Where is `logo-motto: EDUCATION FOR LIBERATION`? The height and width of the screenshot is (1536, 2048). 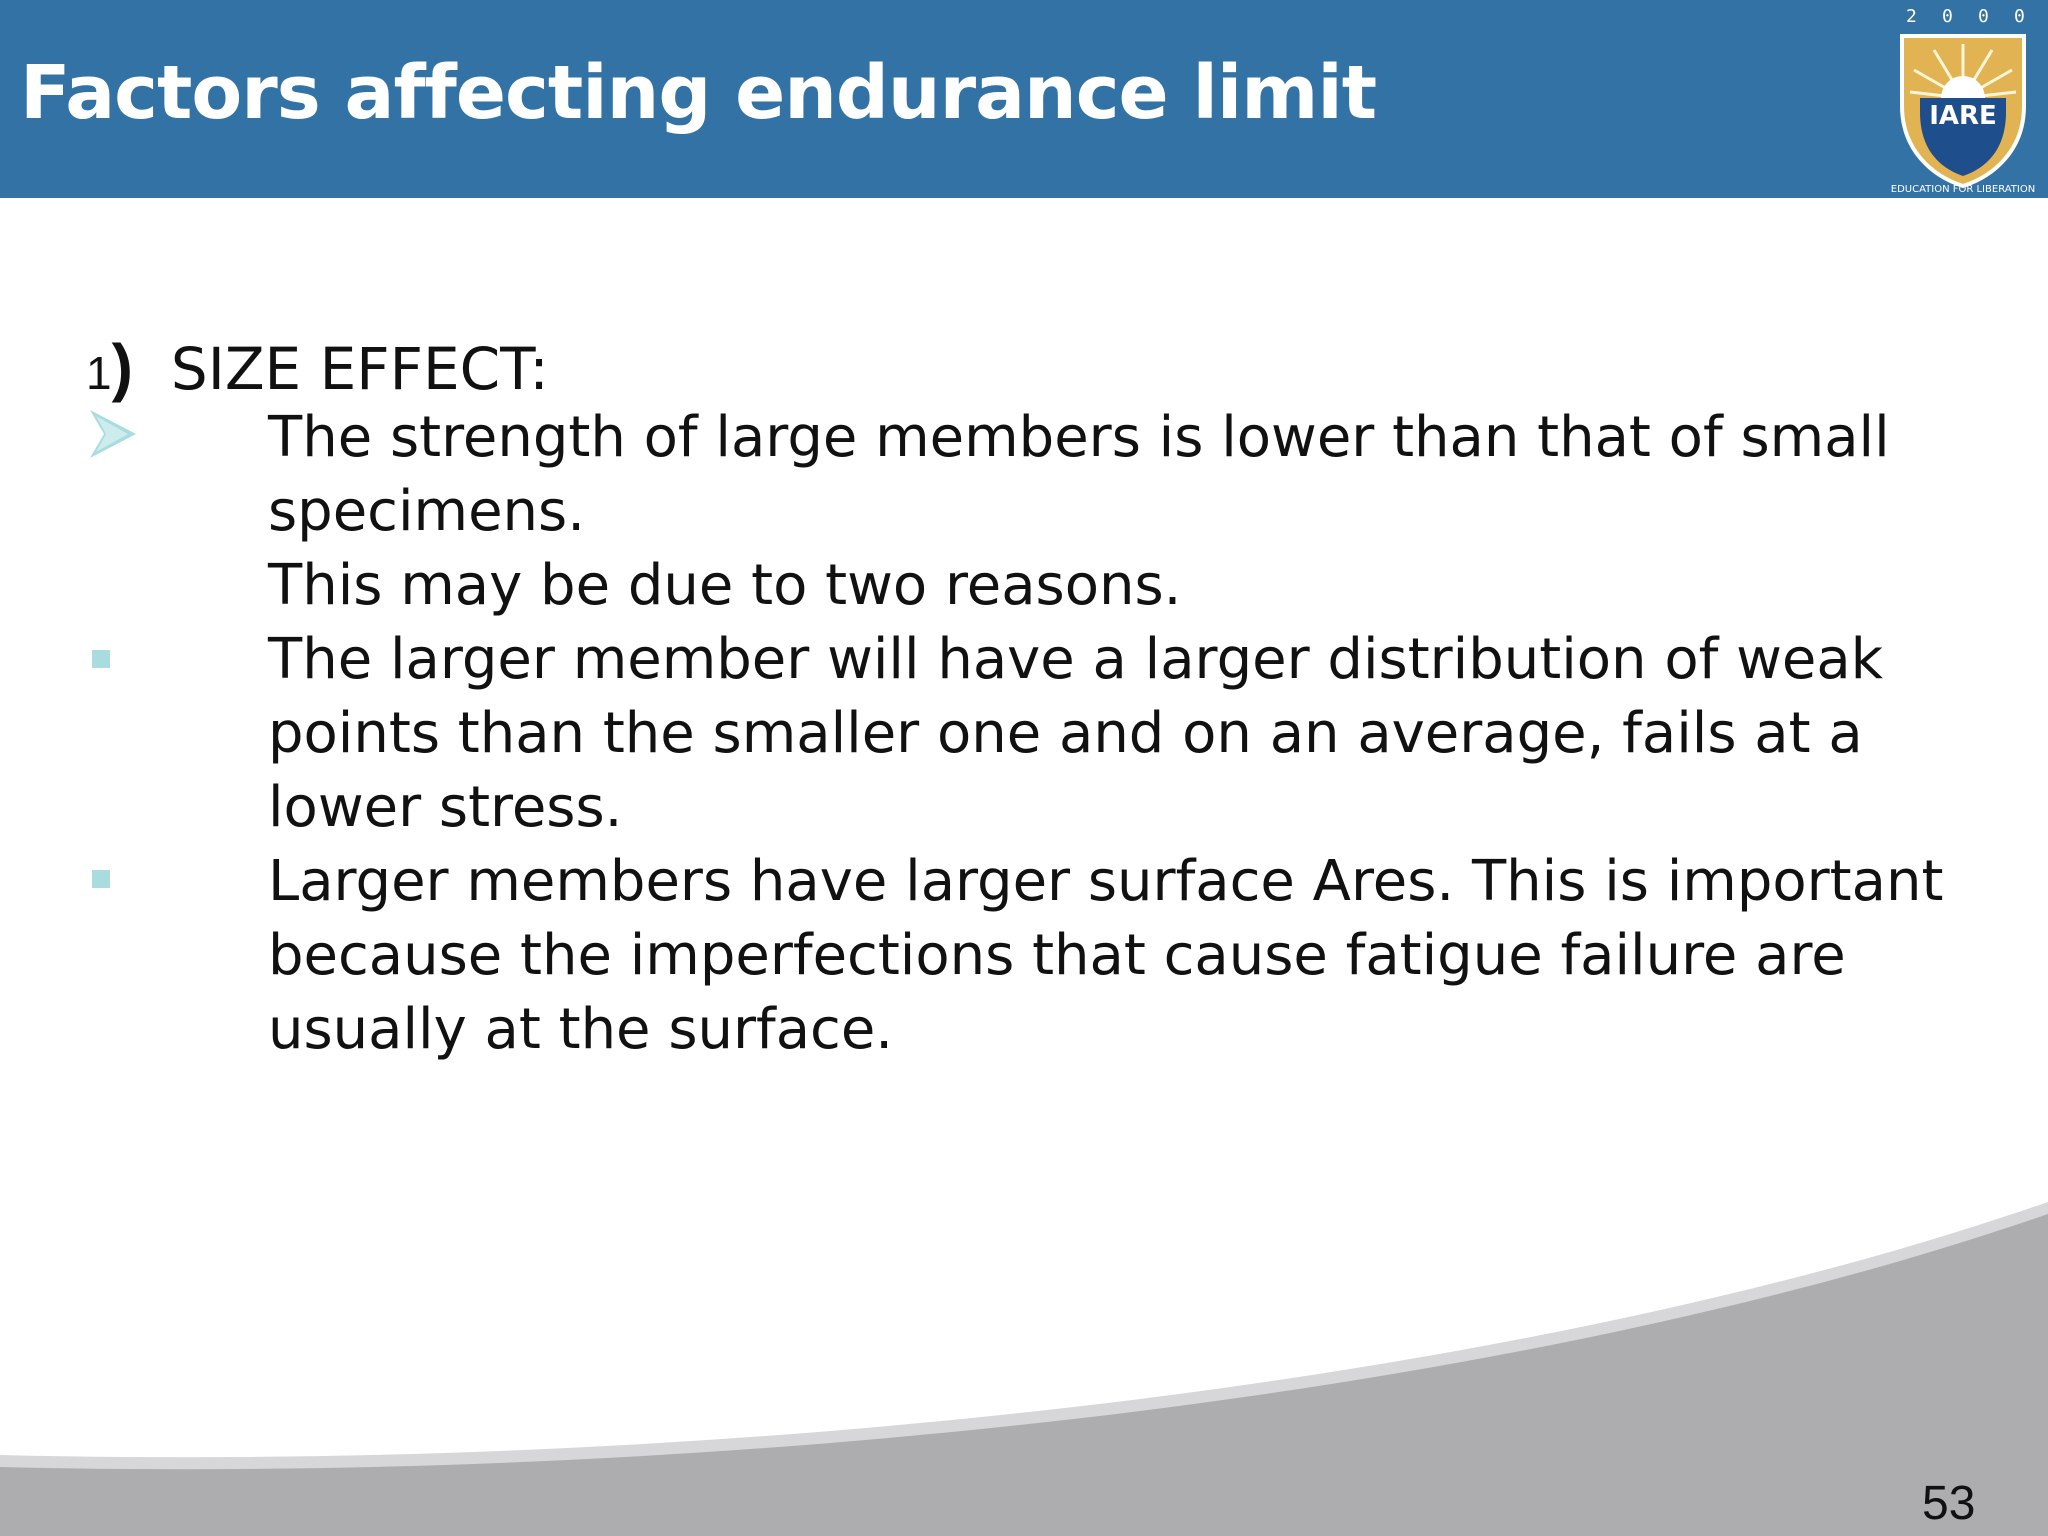
logo-motto: EDUCATION FOR LIBERATION is located at coordinates (1963, 189).